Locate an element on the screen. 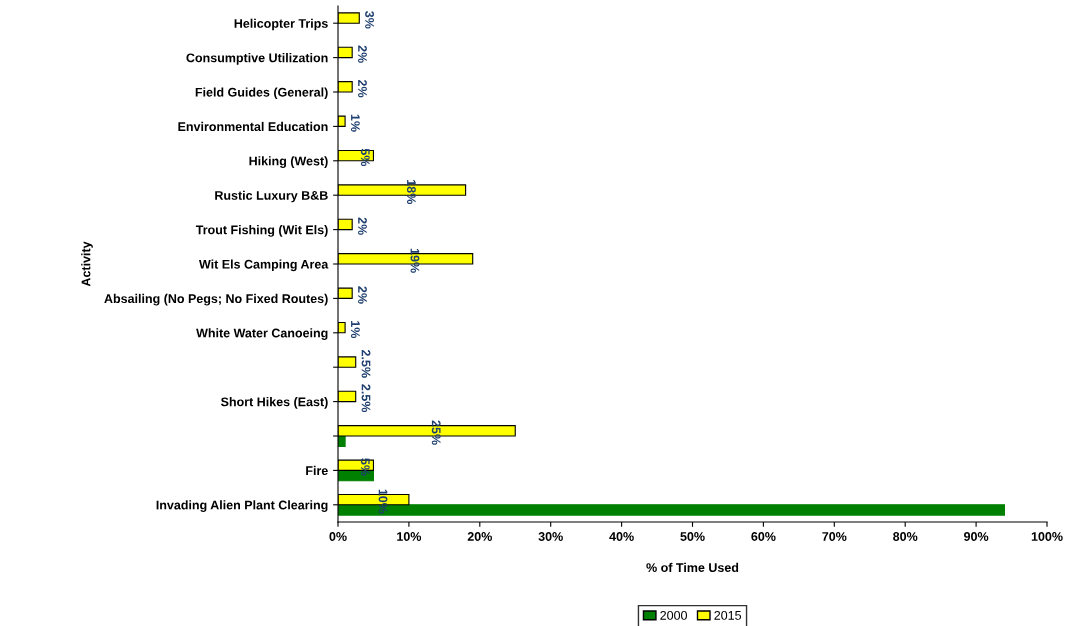 The height and width of the screenshot is (626, 1066). legend-label: 2000 is located at coordinates (674, 615).